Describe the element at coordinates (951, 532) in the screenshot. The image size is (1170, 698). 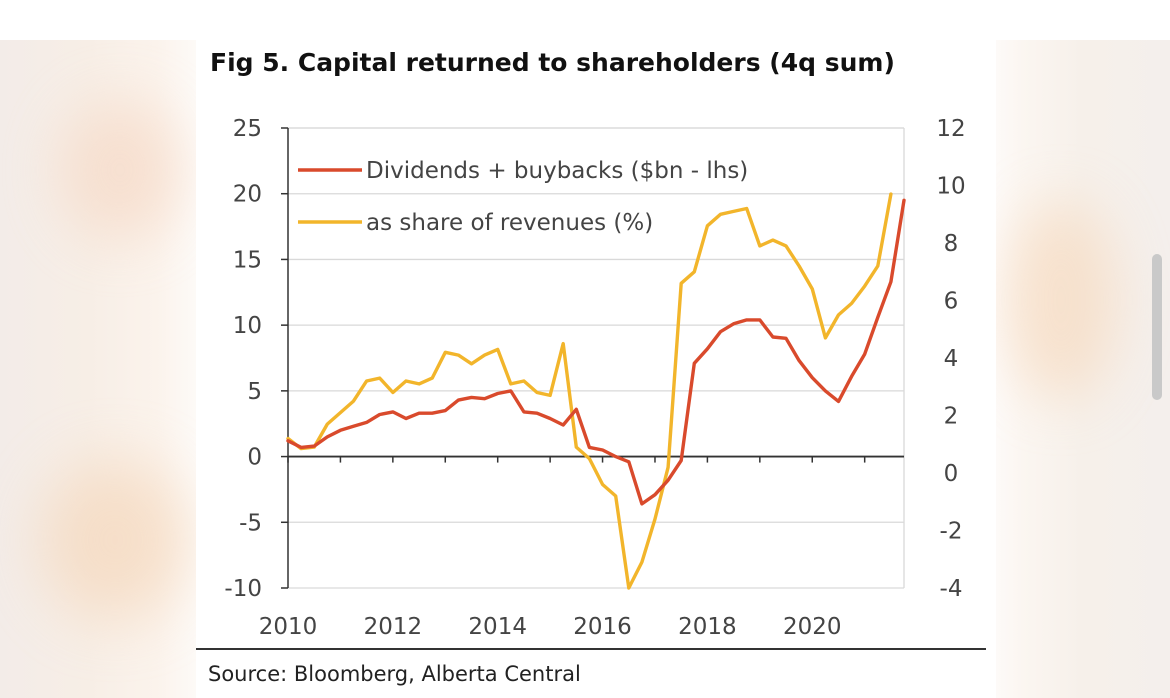
I see `y-right-tick-label: -2` at that location.